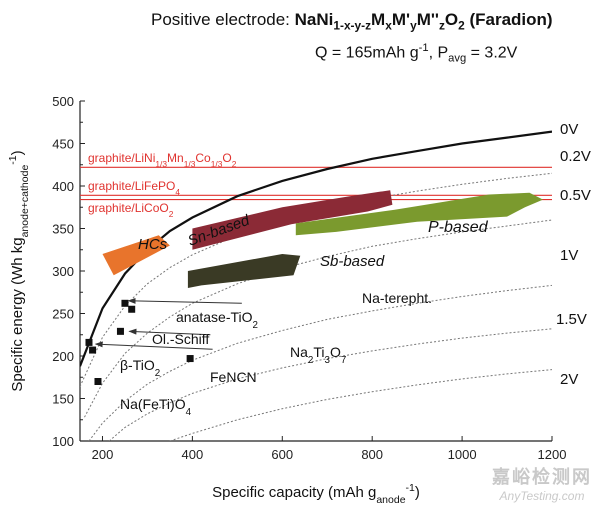 The width and height of the screenshot is (600, 509). Describe the element at coordinates (458, 227) in the screenshot. I see `region-label-p: P-based` at that location.